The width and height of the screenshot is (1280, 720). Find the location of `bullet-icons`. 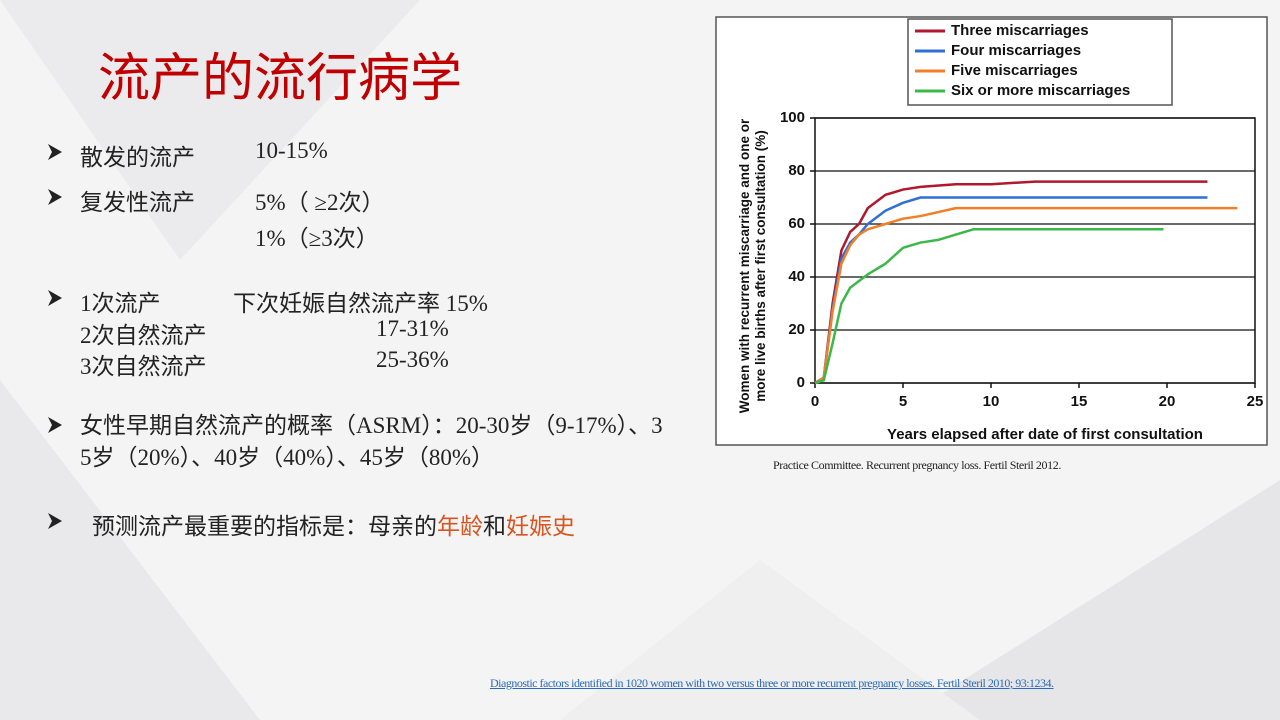

bullet-icons is located at coordinates (55, 336).